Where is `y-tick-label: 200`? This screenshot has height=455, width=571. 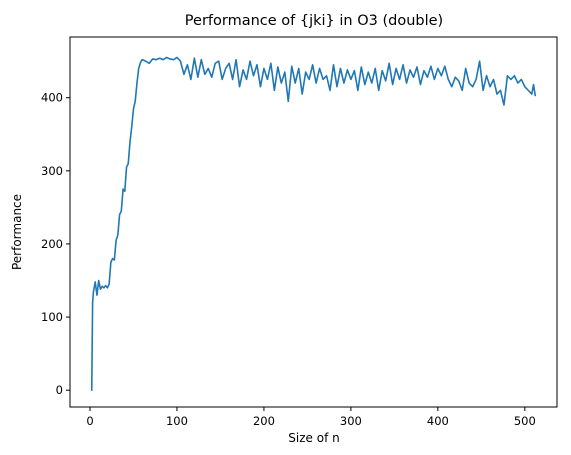
y-tick-label: 200 is located at coordinates (52, 244).